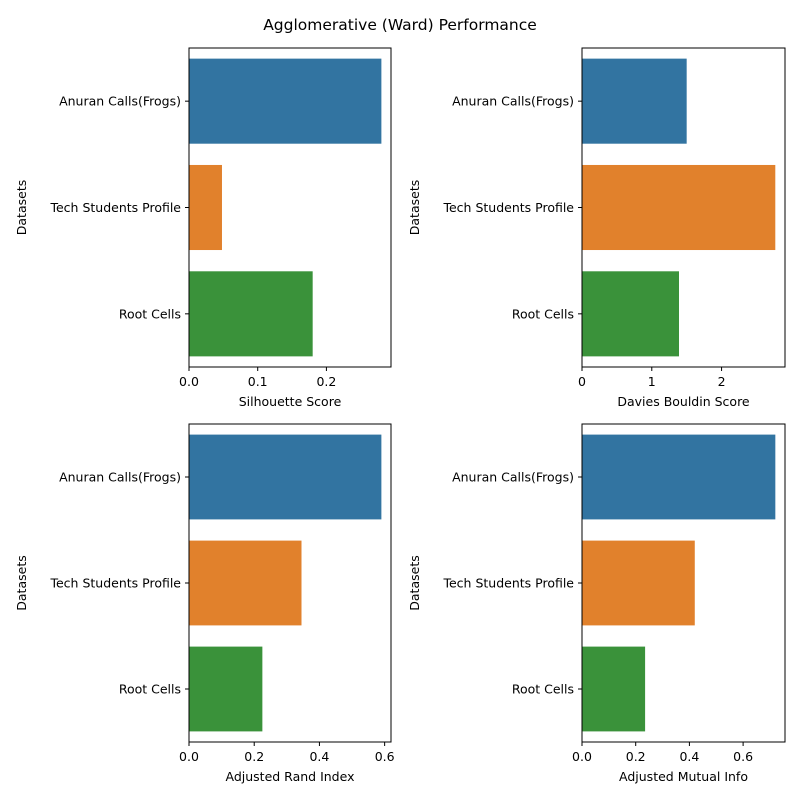 Image resolution: width=800 pixels, height=800 pixels. Describe the element at coordinates (290, 776) in the screenshot. I see `x-axis-label: Adjusted Rand Index` at that location.